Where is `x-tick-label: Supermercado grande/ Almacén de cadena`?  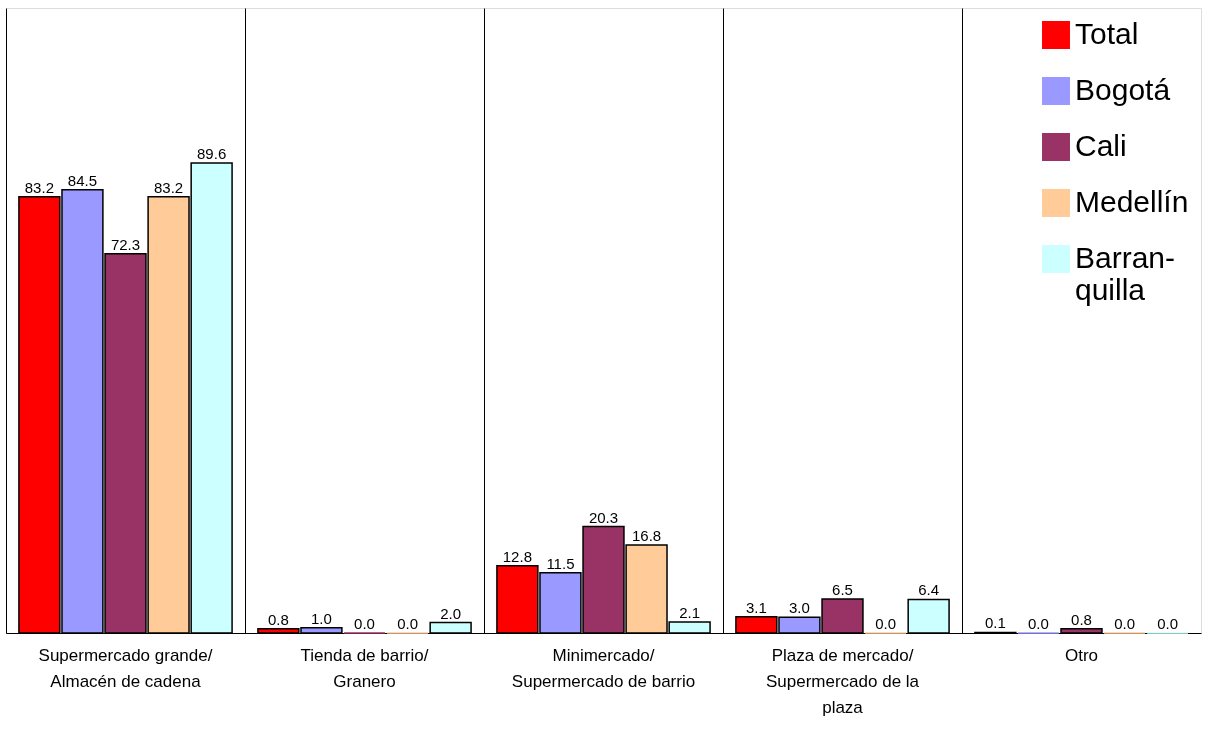
x-tick-label: Supermercado grande/ Almacén de cadena is located at coordinates (125, 668).